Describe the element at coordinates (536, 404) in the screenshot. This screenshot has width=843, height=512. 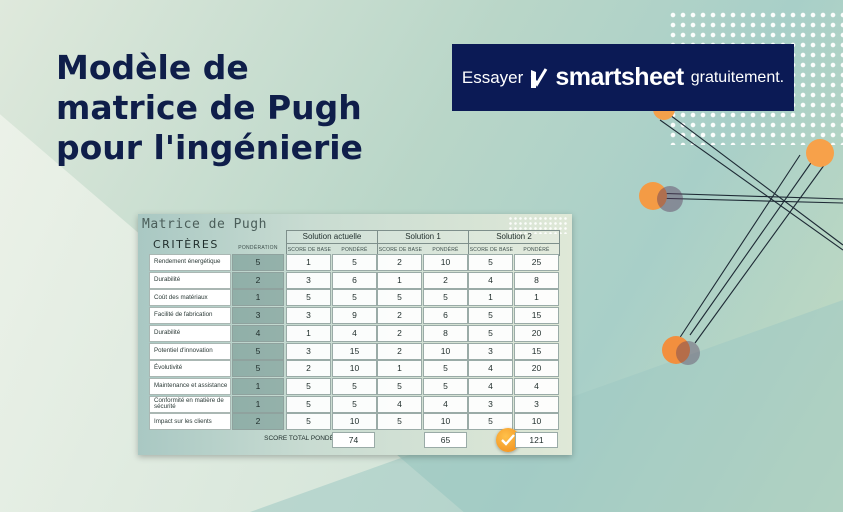
I see `weighted-score-cell: 3` at that location.